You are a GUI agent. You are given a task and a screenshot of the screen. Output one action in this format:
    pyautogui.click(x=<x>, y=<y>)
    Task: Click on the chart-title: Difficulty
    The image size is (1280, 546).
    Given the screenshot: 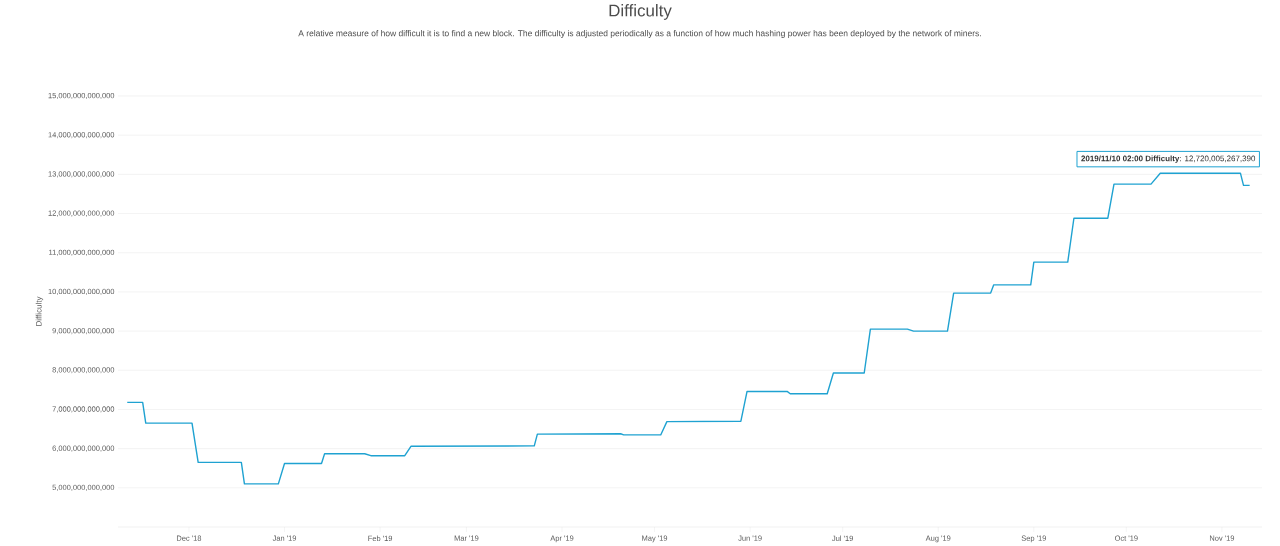 What is the action you would take?
    pyautogui.click(x=640, y=12)
    